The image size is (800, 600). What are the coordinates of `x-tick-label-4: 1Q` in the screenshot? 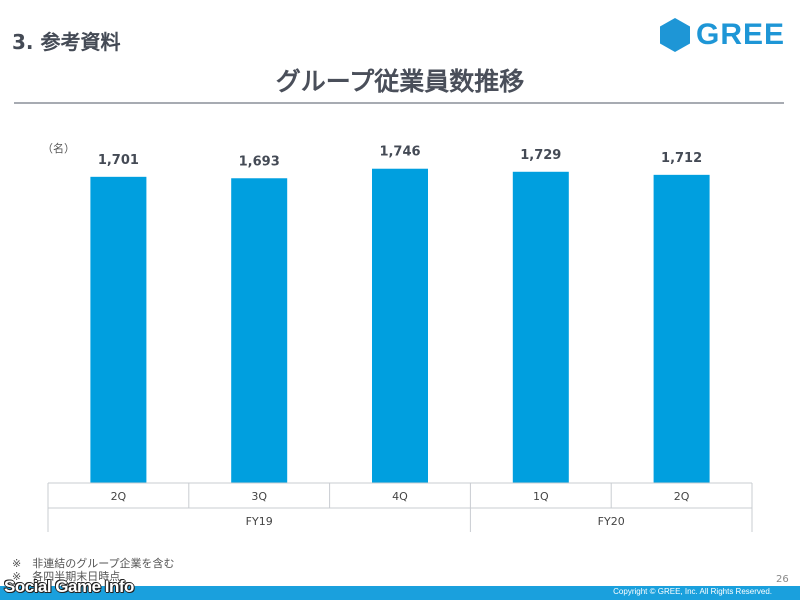 It's located at (541, 496).